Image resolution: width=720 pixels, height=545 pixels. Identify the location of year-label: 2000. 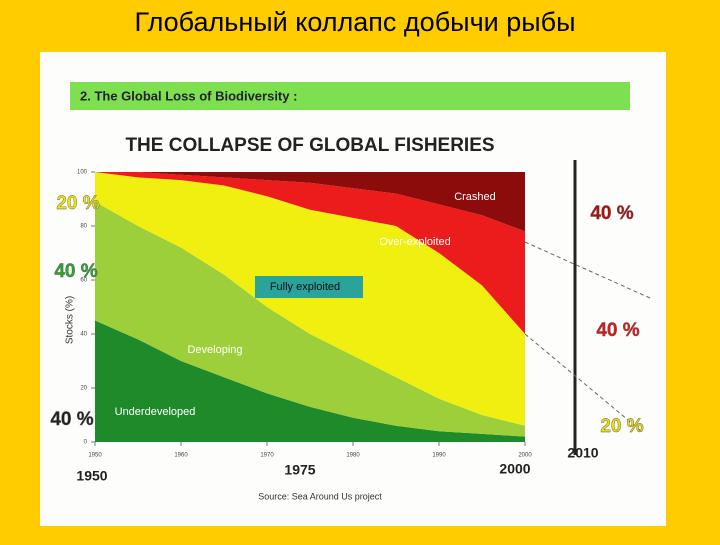
(514, 469).